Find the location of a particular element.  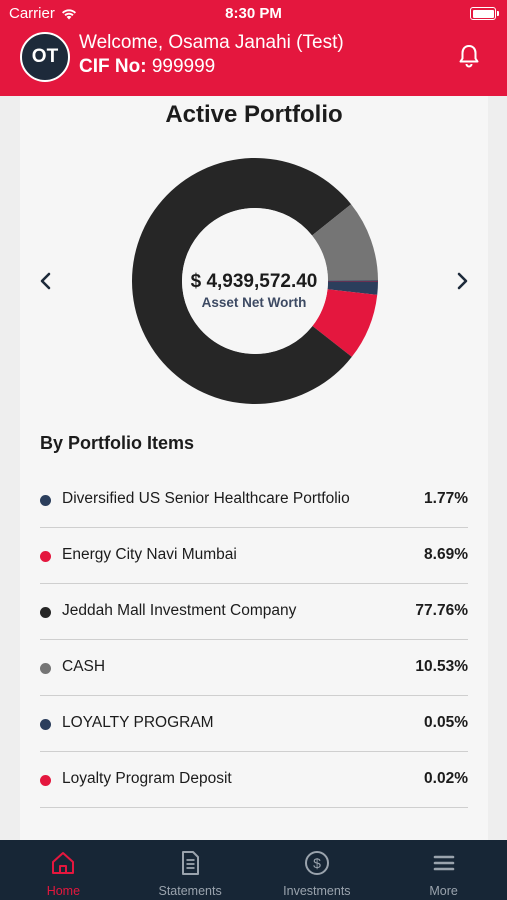

cif-label: CIF No: is located at coordinates (113, 66).